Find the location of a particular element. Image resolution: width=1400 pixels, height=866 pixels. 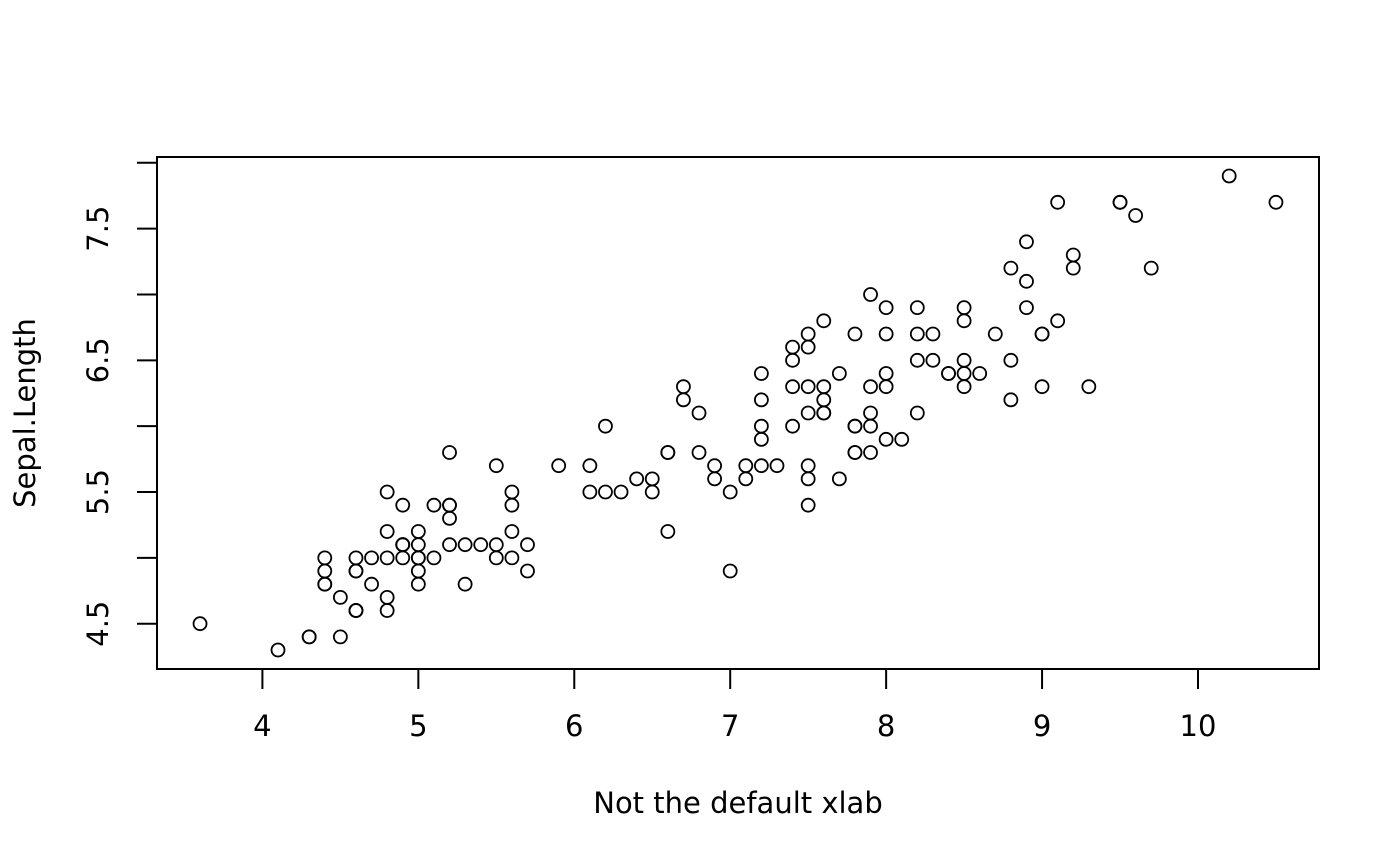

x-axis-label: Not the default xlab is located at coordinates (738, 803).